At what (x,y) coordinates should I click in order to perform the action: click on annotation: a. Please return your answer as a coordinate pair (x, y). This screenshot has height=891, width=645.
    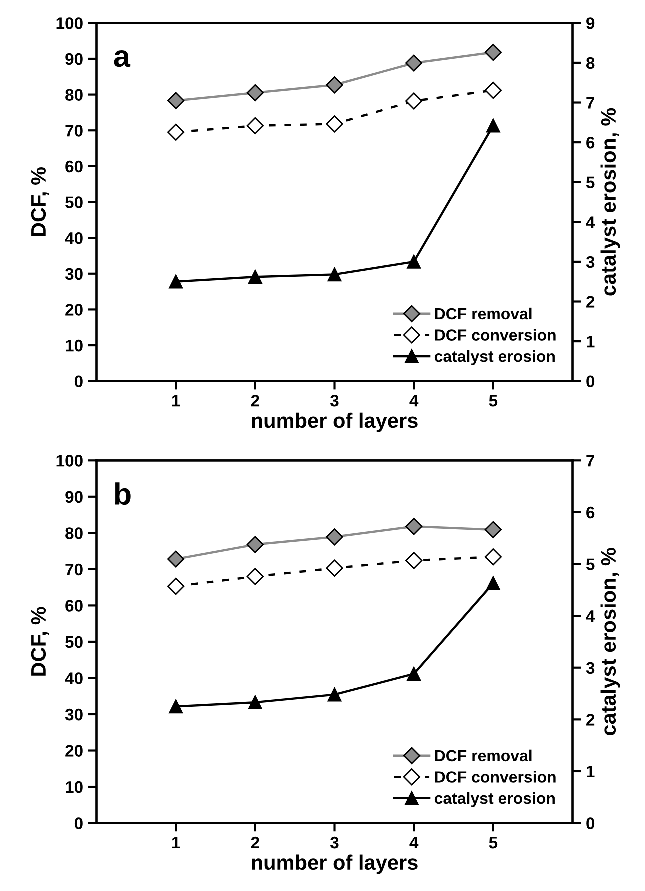
    Looking at the image, I should click on (122, 59).